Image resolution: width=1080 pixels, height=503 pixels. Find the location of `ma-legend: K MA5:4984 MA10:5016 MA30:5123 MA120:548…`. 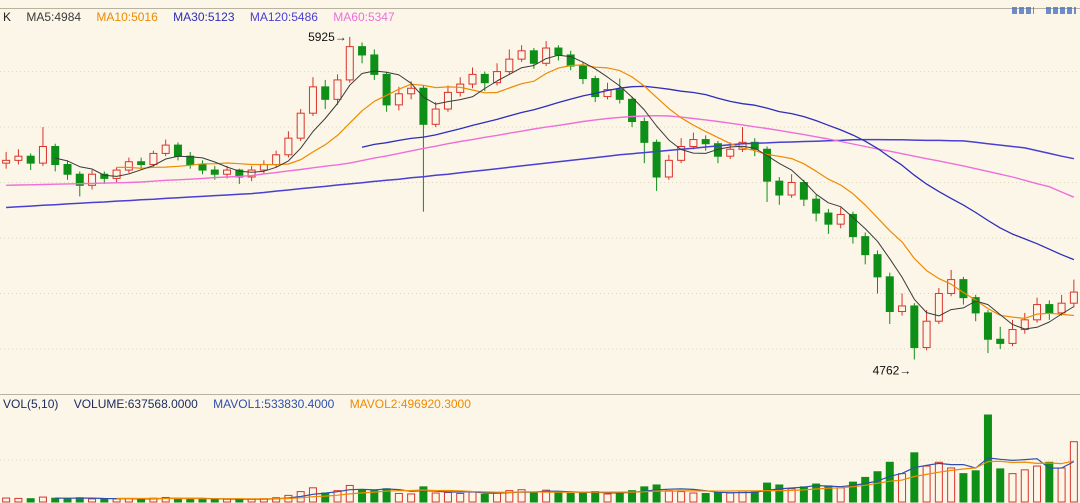

ma-legend: K MA5:4984 MA10:5016 MA30:5123 MA120:548… is located at coordinates (205, 17).